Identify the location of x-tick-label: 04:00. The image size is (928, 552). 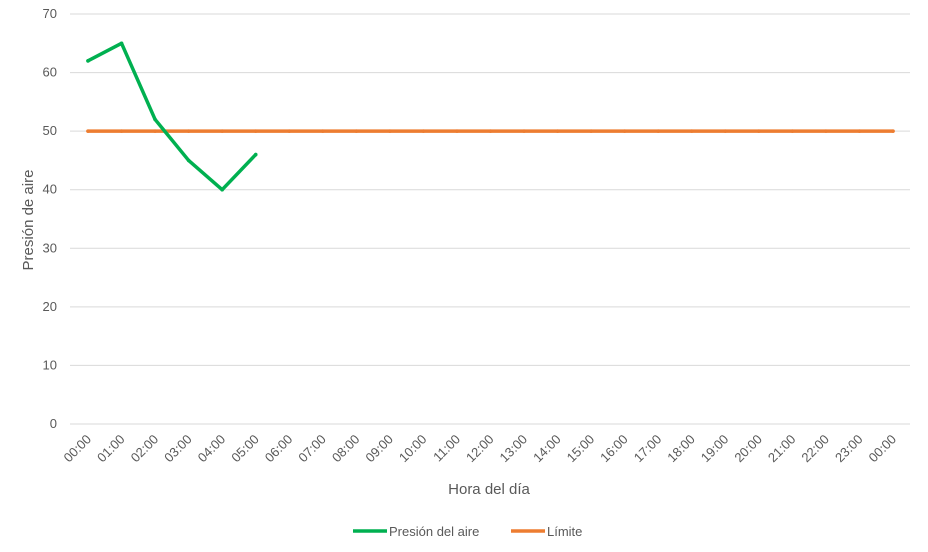
(212, 449).